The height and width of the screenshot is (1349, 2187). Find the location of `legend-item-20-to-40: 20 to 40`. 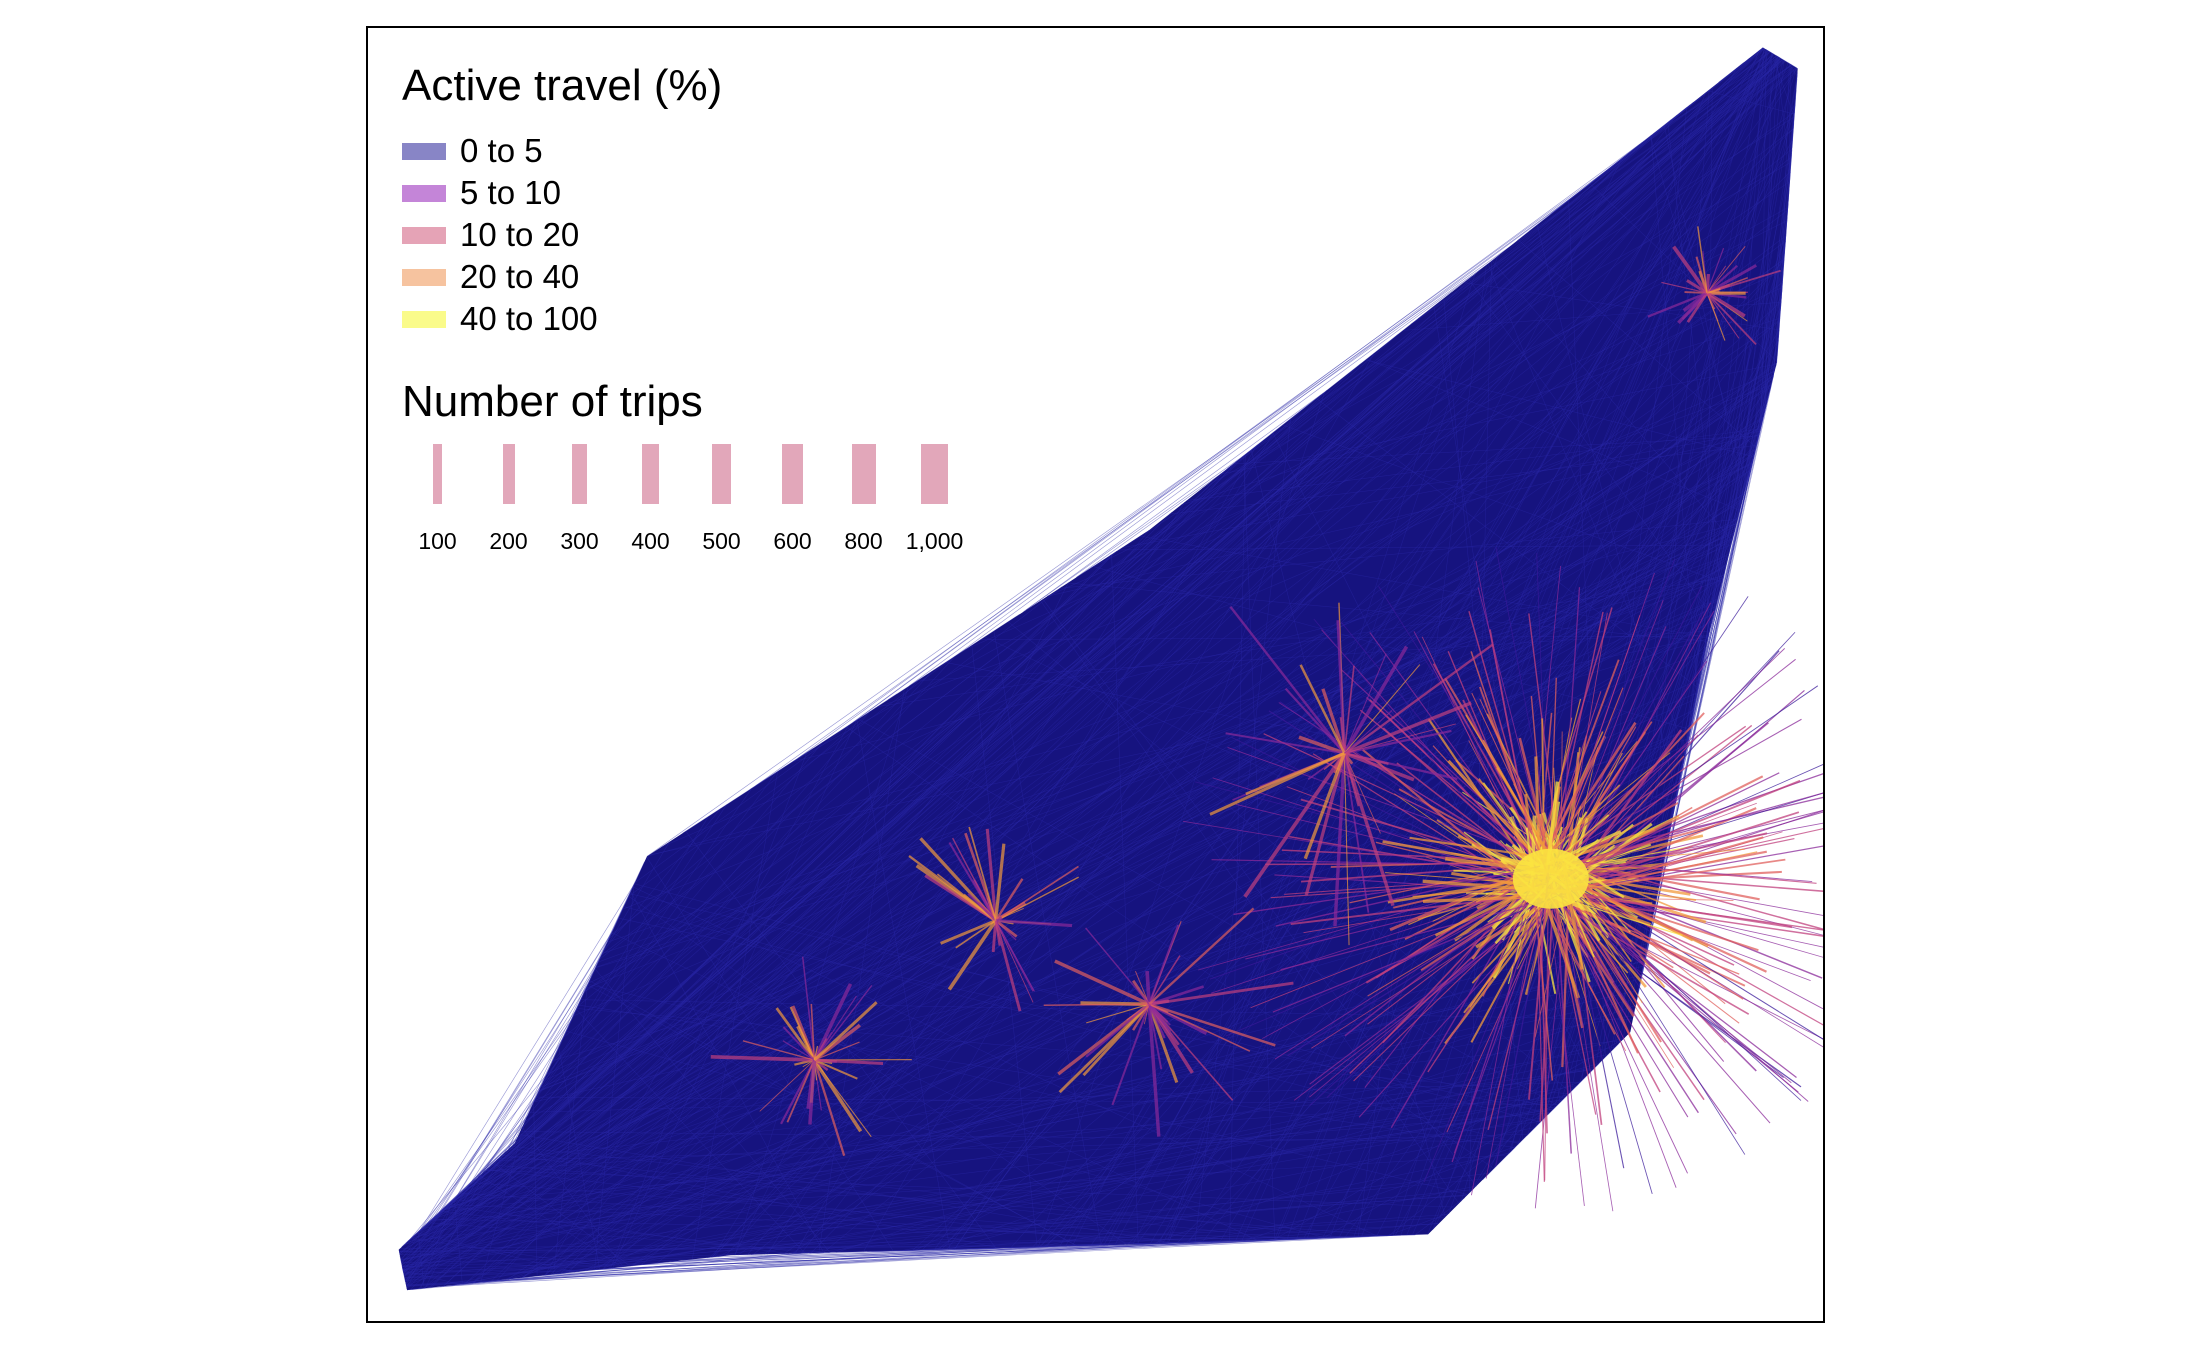

legend-item-20-to-40: 20 to 40 is located at coordinates (686, 277).